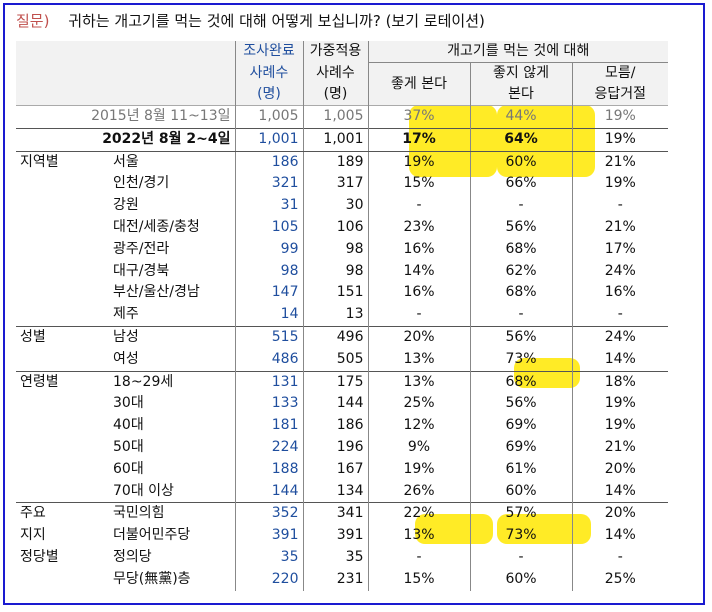 This screenshot has height=612, width=712. I want to click on cell-unknown: 20%, so click(619, 514).